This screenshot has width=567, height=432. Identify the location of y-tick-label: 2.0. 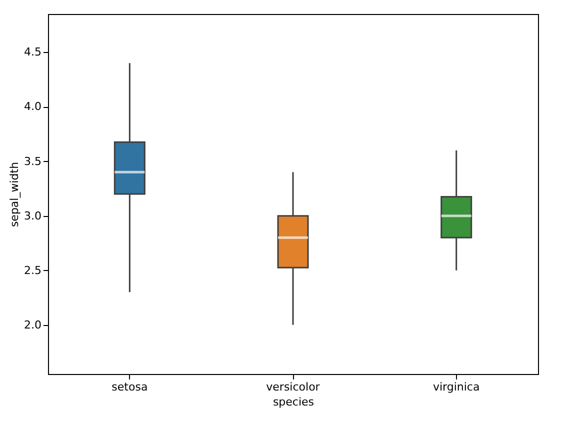
(33, 325).